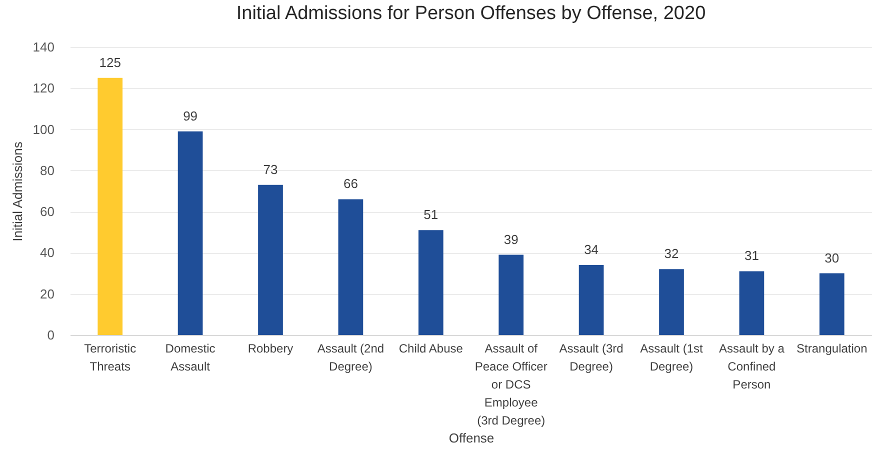 This screenshot has width=872, height=453. Describe the element at coordinates (110, 358) in the screenshot. I see `x-tick-label: Terroristic Threats` at that location.